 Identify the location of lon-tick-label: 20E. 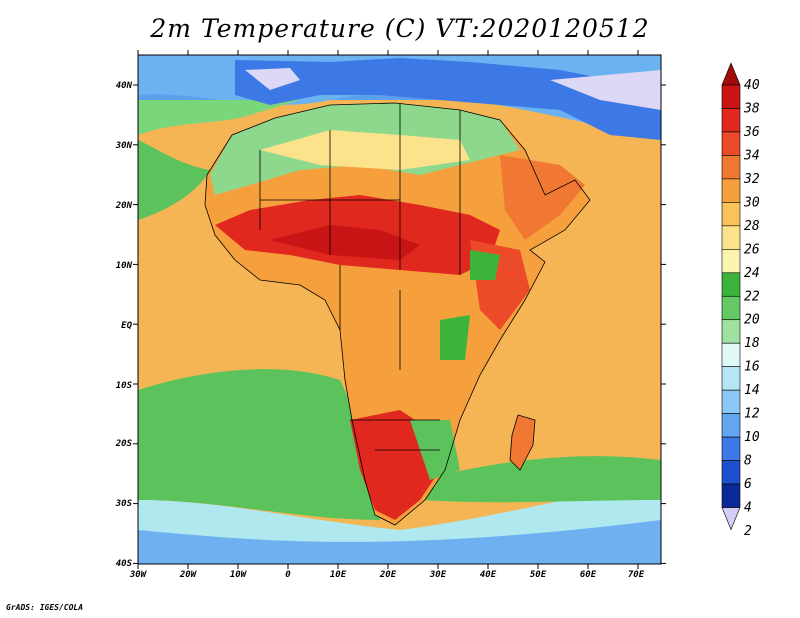
(388, 575).